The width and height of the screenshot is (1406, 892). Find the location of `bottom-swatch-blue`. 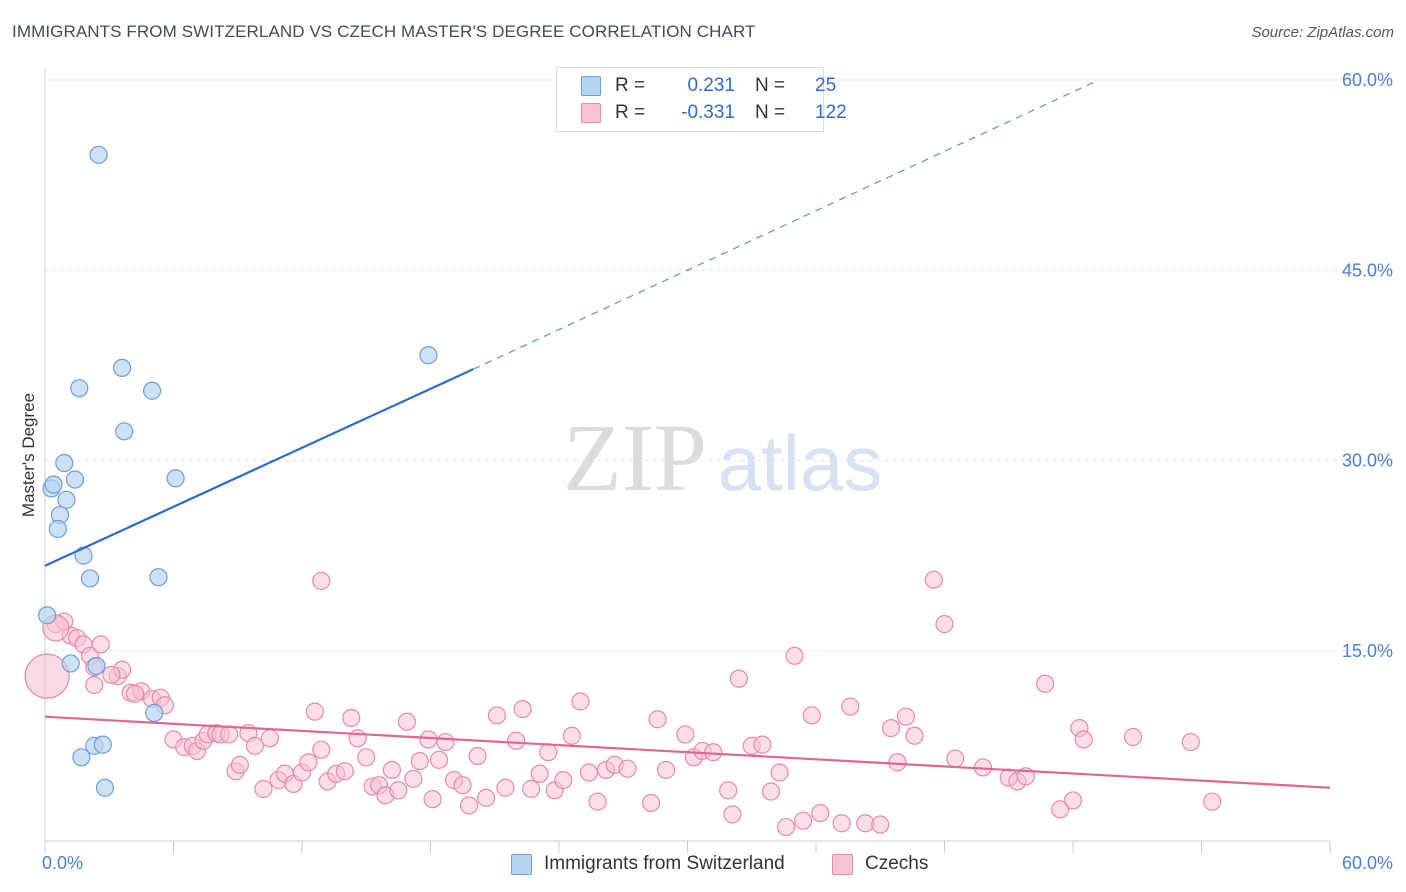

bottom-swatch-blue is located at coordinates (521, 864).